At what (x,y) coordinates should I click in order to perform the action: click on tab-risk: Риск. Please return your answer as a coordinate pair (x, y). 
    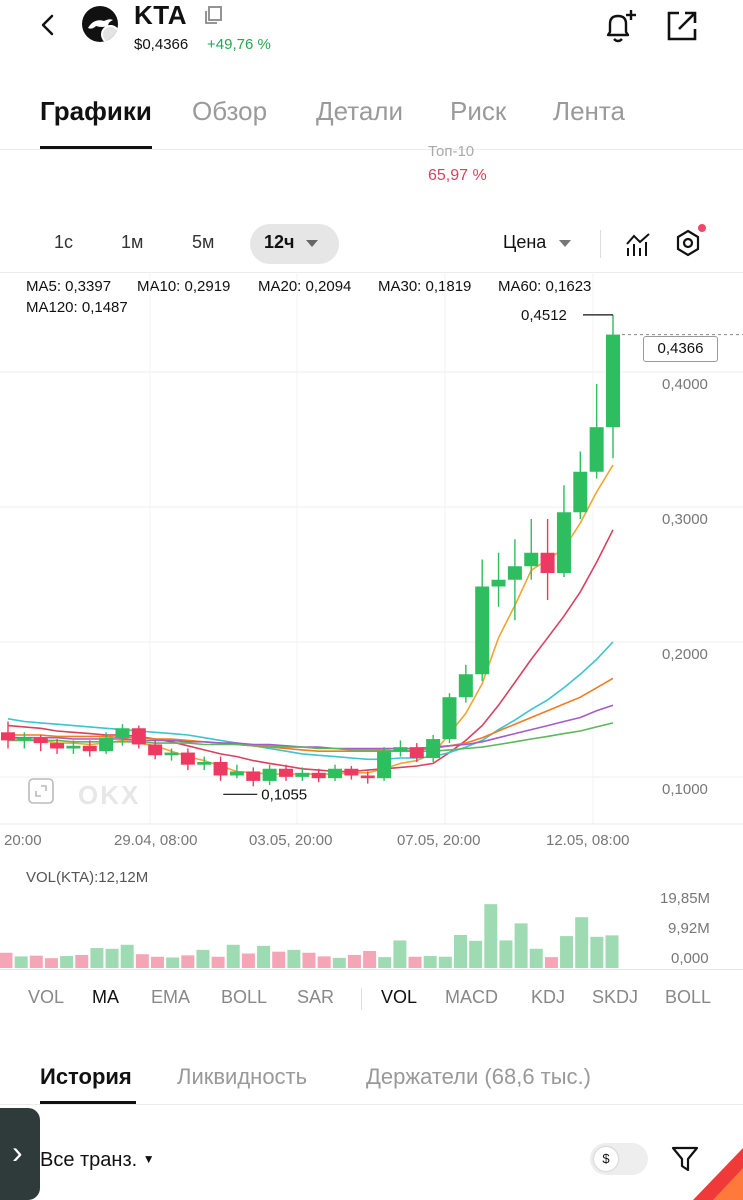
    Looking at the image, I should click on (478, 111).